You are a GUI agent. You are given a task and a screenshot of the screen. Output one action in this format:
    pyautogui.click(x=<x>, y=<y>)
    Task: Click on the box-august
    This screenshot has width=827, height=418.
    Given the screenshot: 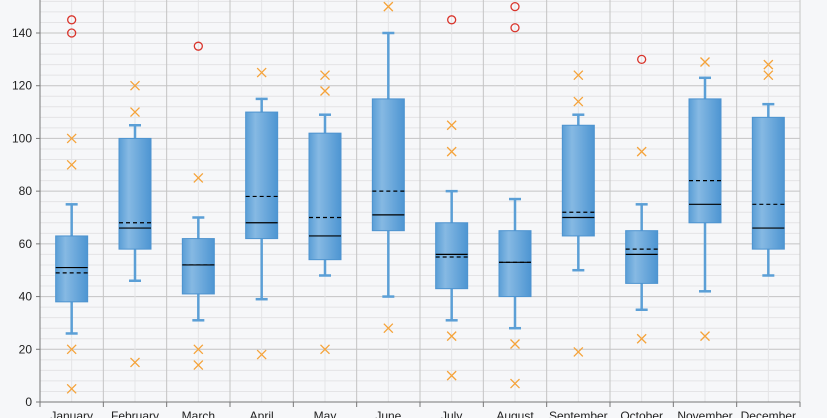 What is the action you would take?
    pyautogui.click(x=515, y=195)
    